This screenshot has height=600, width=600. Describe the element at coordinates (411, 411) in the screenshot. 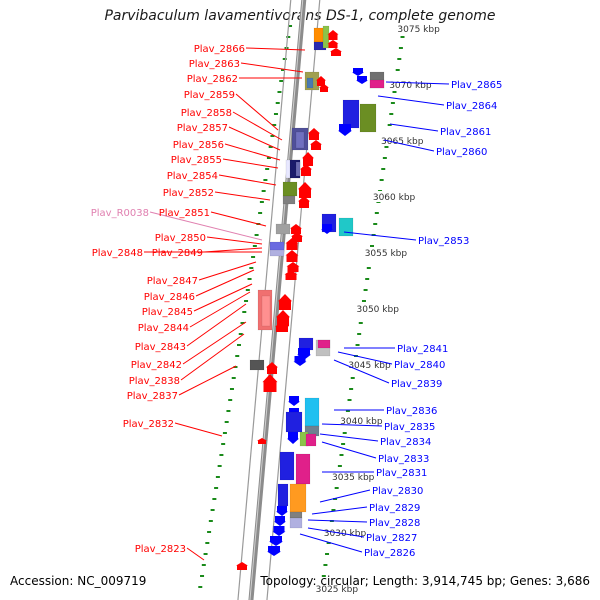

I see `gene-label: Plav_2836` at that location.